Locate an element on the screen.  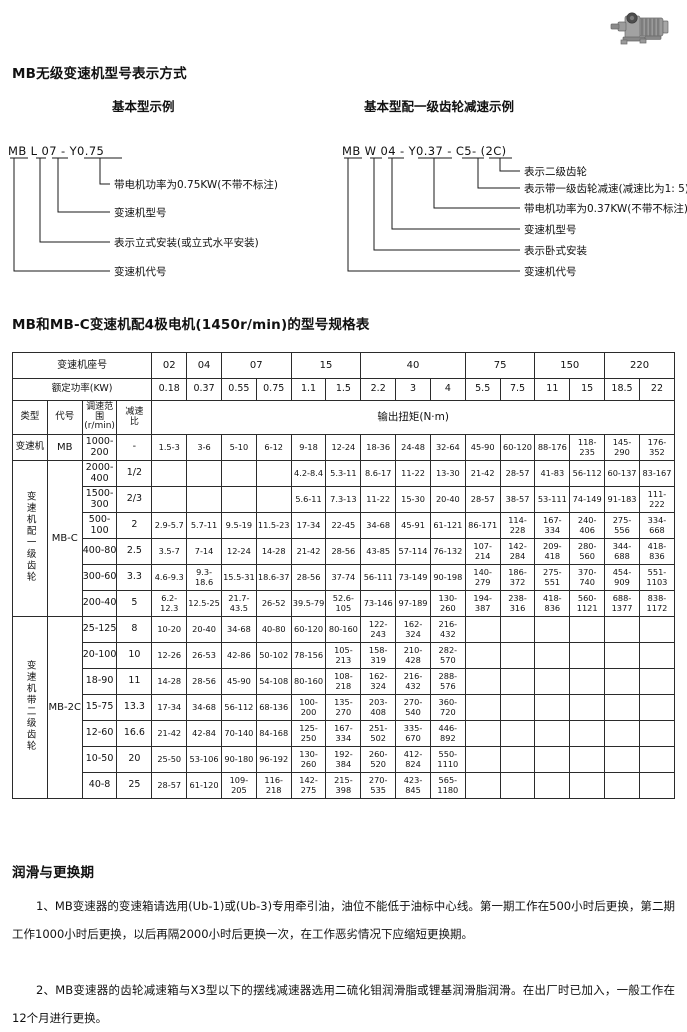
torque-cell: 238-316 is located at coordinates (517, 603).